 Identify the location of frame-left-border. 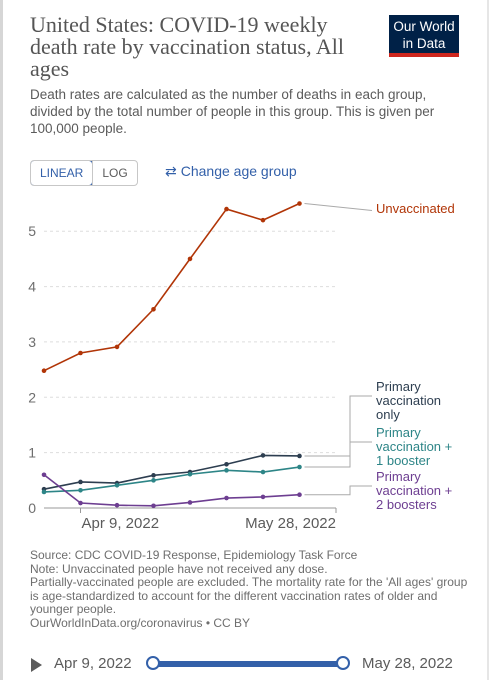
(1, 340).